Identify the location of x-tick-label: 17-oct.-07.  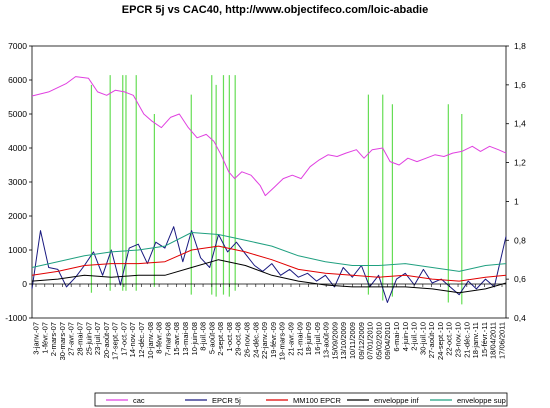
(123, 339).